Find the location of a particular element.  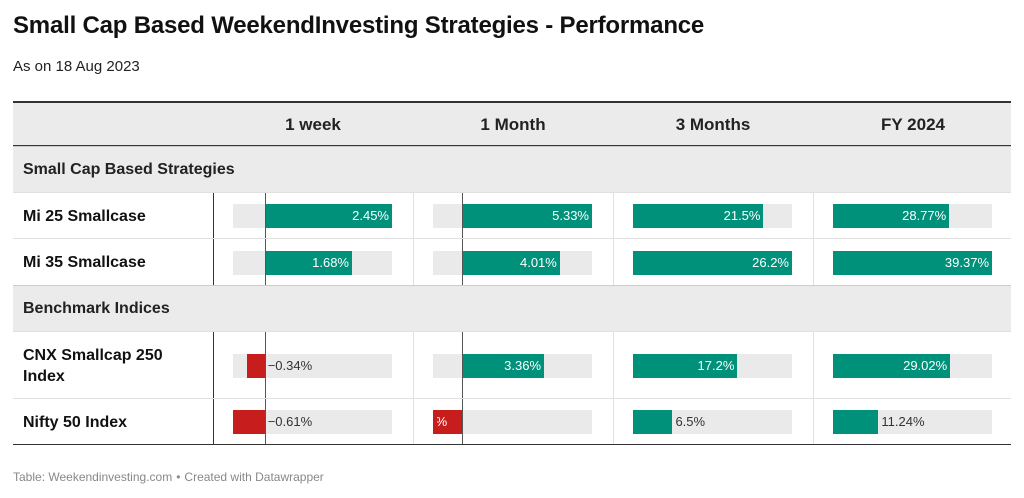

bar-value-label: −0.34% is located at coordinates (290, 365).